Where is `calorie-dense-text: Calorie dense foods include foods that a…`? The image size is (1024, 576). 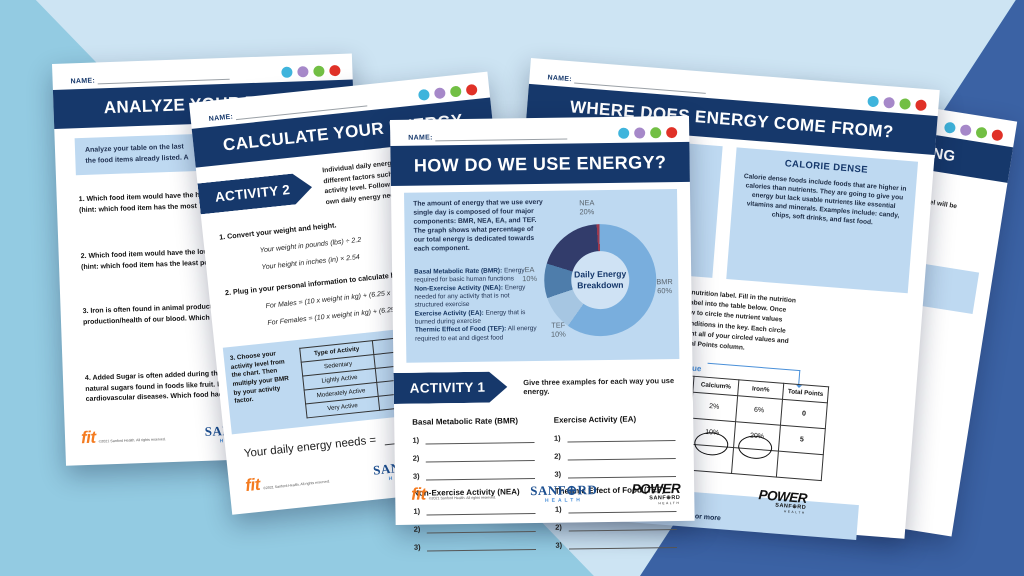
calorie-dense-text: Calorie dense foods include foods that a… is located at coordinates (825, 200).